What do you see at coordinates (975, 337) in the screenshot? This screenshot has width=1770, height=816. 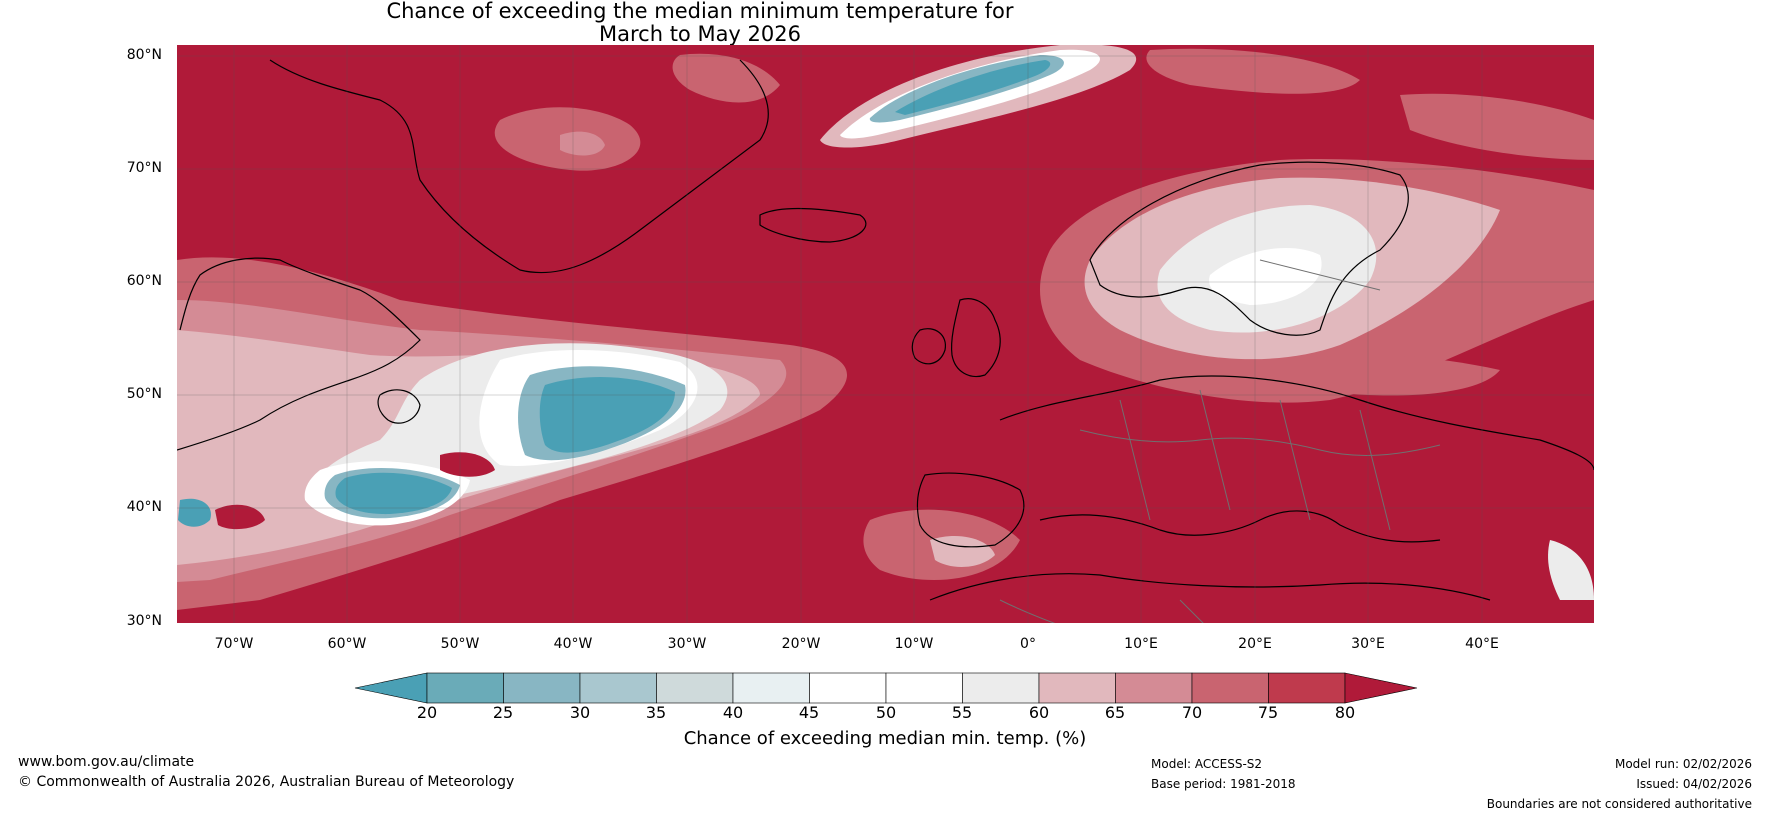 I see `coastline-uk` at bounding box center [975, 337].